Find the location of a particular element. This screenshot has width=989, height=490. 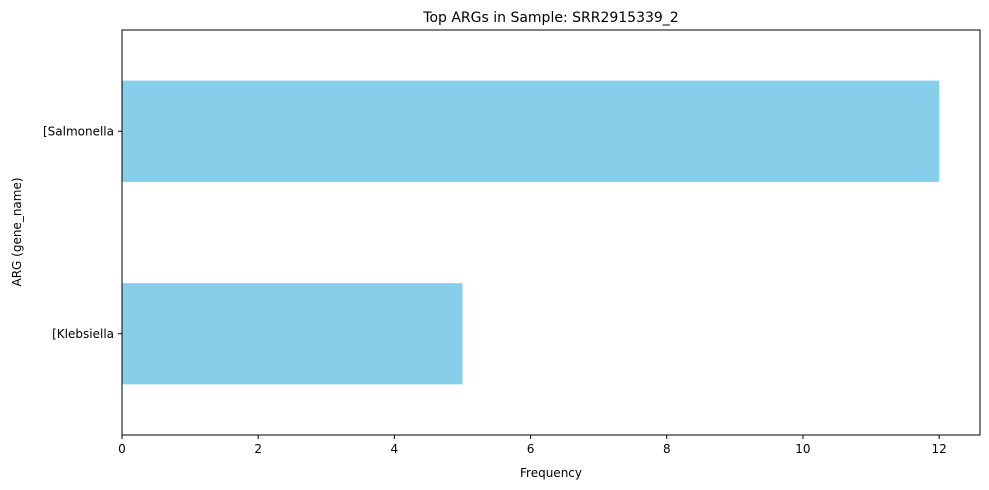

x-tick-label: 12 is located at coordinates (939, 449).